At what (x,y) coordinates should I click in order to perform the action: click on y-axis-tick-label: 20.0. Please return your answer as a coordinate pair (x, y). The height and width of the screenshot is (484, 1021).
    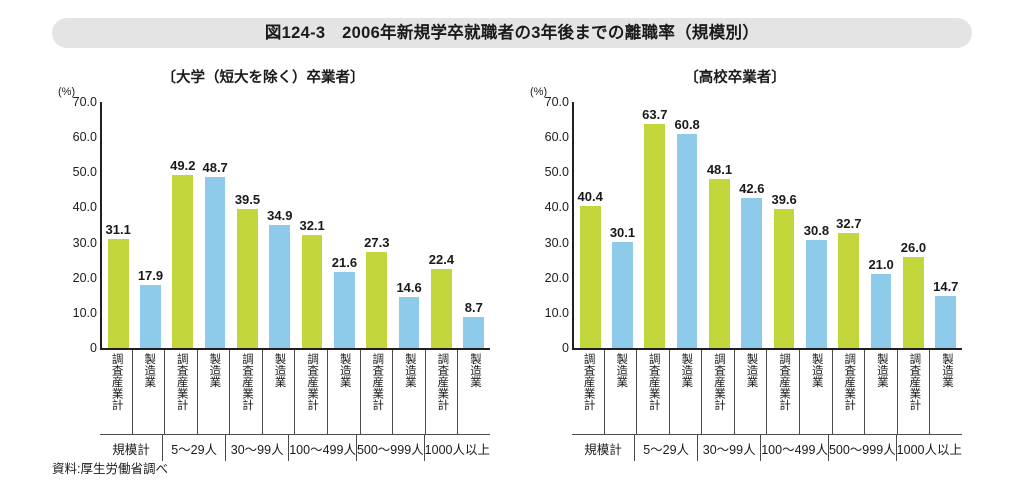
    Looking at the image, I should click on (84, 277).